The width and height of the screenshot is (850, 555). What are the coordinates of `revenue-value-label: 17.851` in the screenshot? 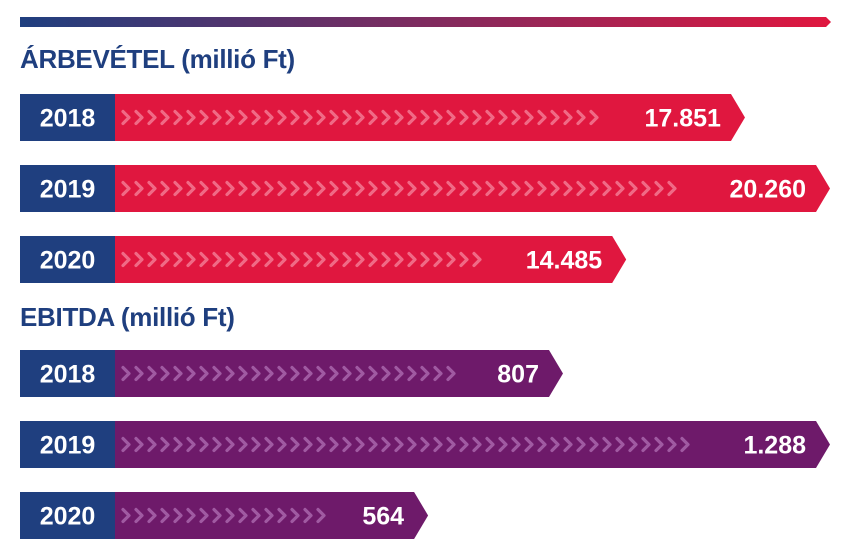 It's located at (683, 119).